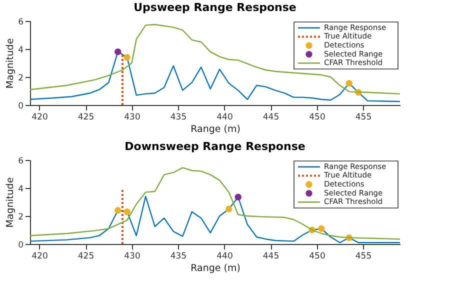 The width and height of the screenshot is (474, 285). I want to click on chart-title: Downsweep Range Response, so click(215, 146).